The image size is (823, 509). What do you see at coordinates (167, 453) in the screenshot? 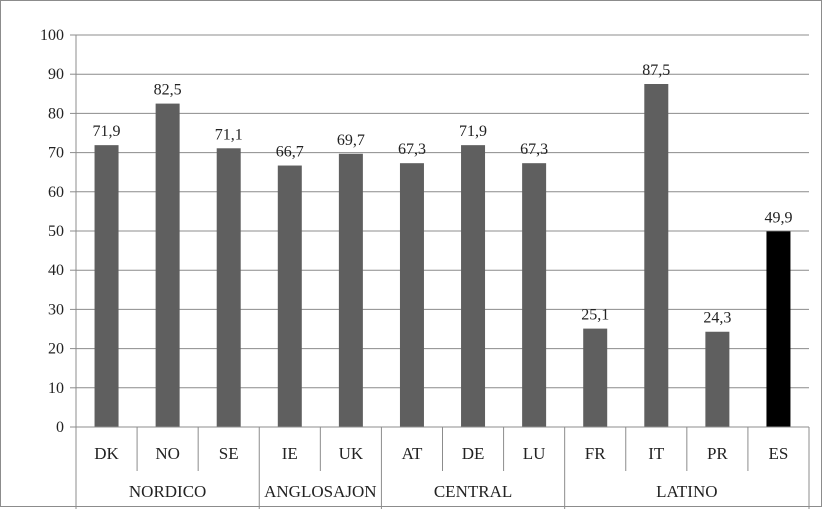
I see `category-label-no: NO` at bounding box center [167, 453].